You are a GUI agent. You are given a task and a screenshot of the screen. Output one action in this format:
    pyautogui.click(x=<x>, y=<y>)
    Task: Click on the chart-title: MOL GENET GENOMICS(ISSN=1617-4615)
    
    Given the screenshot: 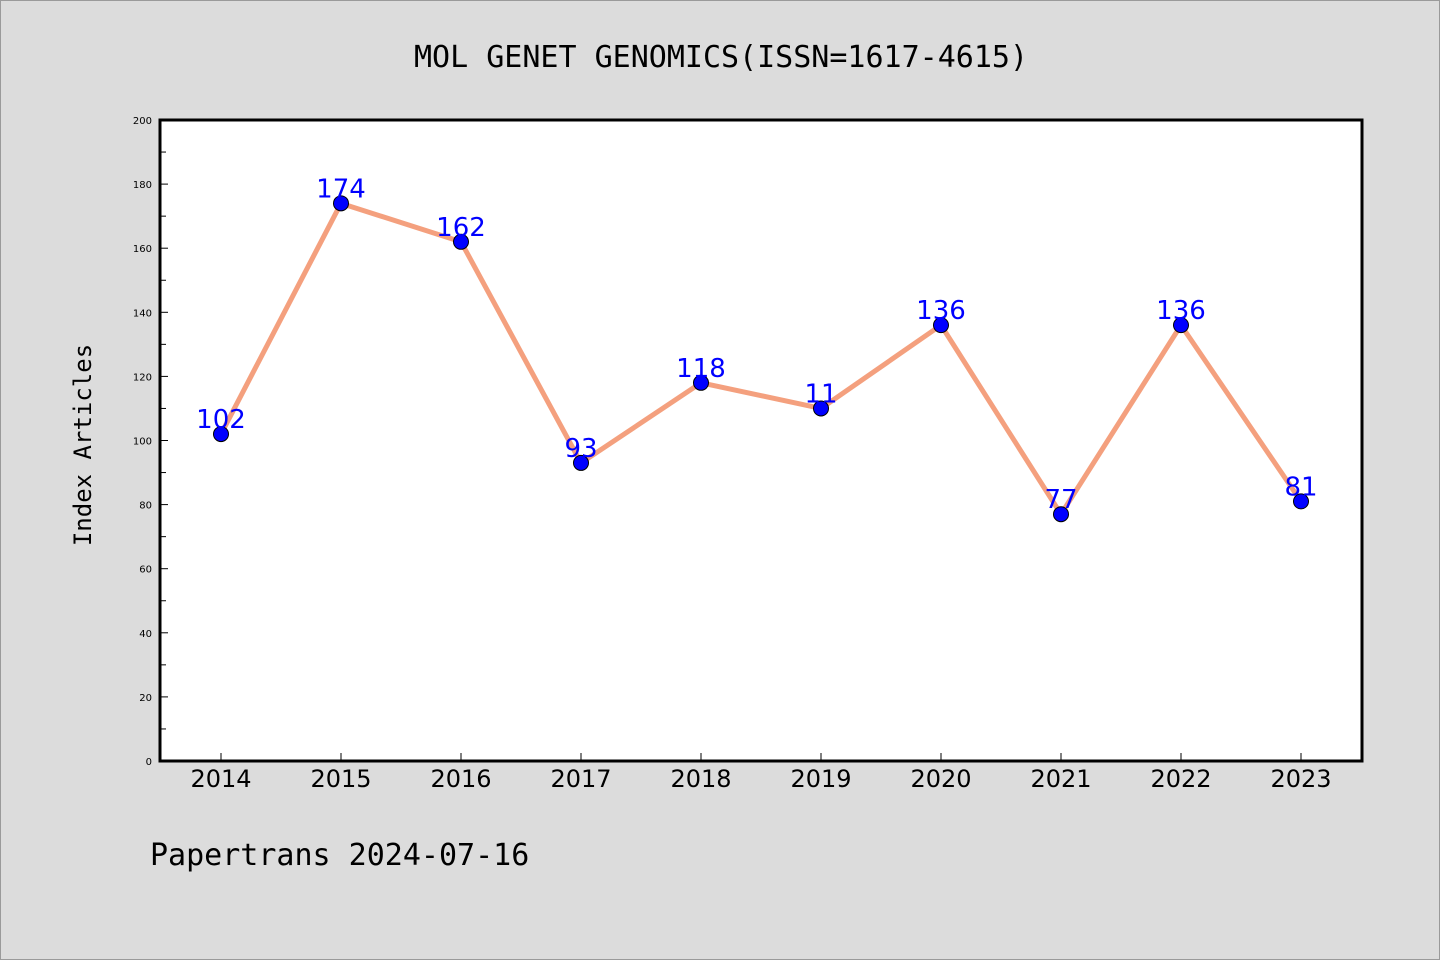 What is the action you would take?
    pyautogui.click(x=721, y=57)
    